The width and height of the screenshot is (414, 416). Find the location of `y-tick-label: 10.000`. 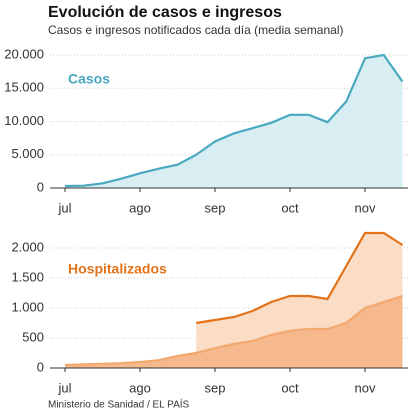

y-tick-label: 10.000 is located at coordinates (24, 120).